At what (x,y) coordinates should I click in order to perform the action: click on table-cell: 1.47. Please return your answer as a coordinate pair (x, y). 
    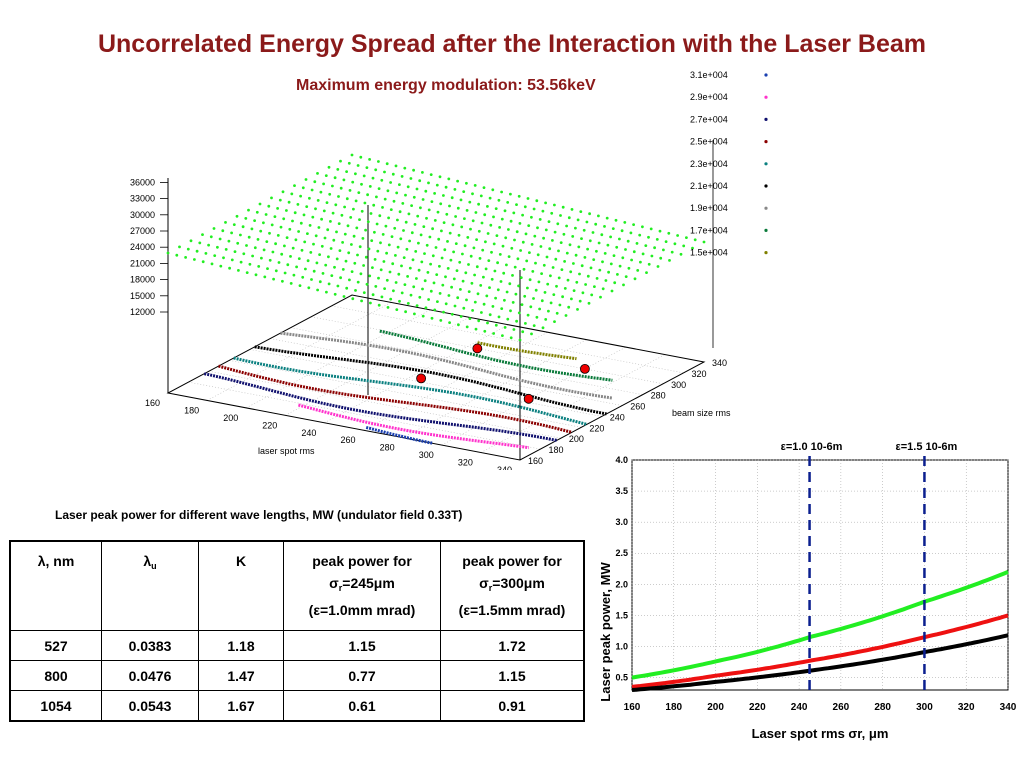
    Looking at the image, I should click on (241, 675).